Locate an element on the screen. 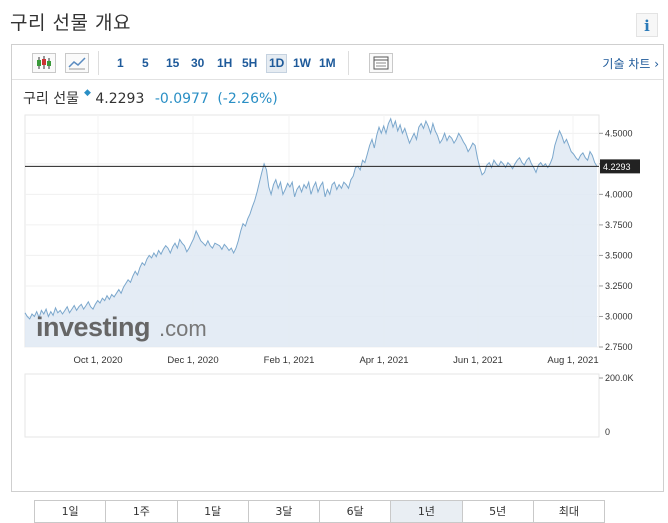  y-tick-label: 4.5000 is located at coordinates (619, 133).